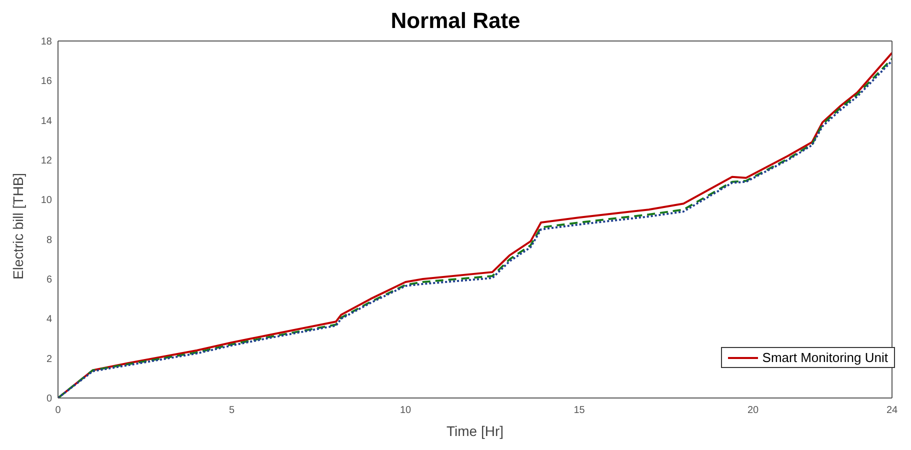 This screenshot has width=911, height=450. I want to click on y-axis-title: Electric bill [THB], so click(18, 226).